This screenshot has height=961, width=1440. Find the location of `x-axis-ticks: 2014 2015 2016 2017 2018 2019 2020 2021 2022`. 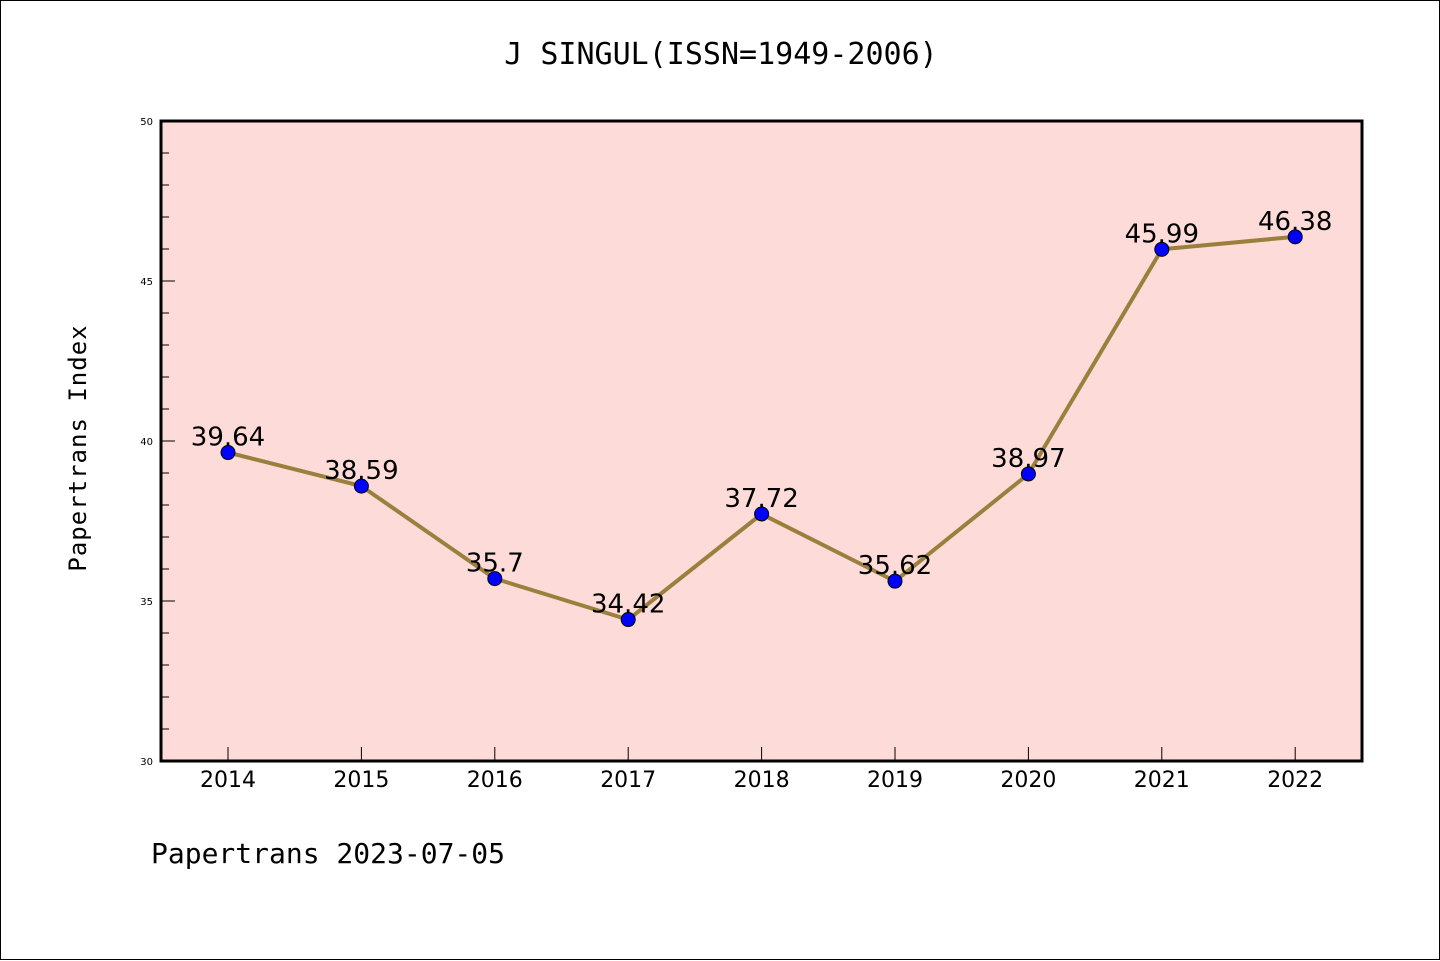

x-axis-ticks: 2014 2015 2016 2017 2018 2019 2020 2021 2022 is located at coordinates (761, 770).